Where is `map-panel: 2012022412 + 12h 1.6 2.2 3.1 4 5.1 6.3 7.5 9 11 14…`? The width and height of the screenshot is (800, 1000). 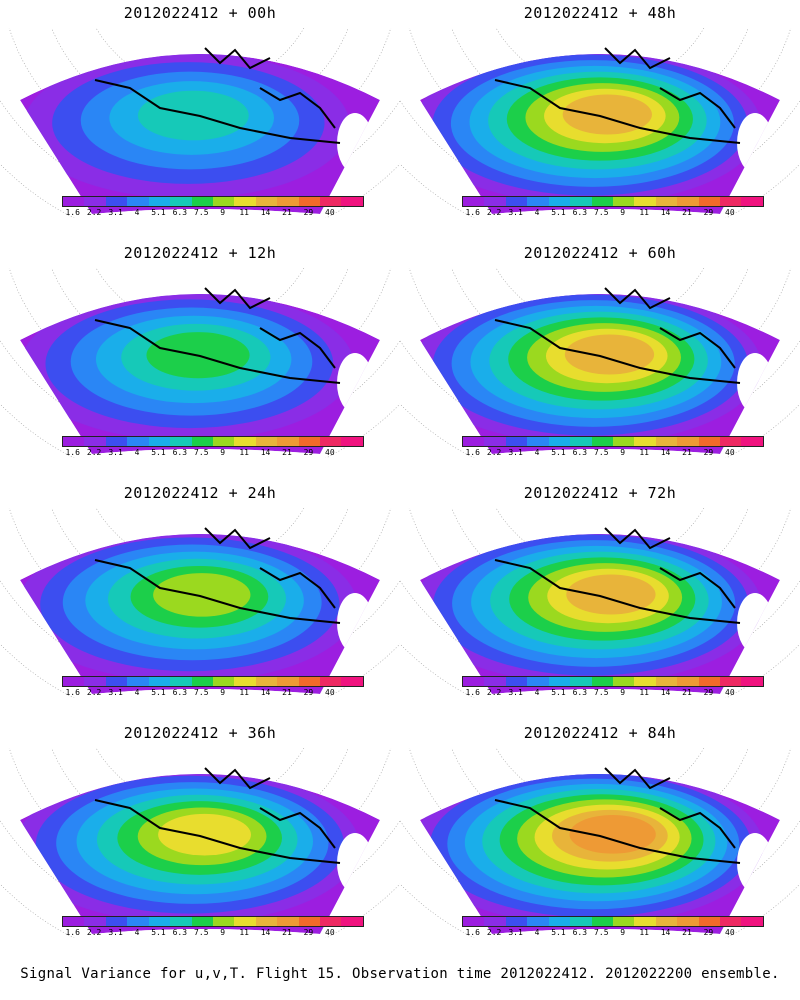
map-panel: 2012022412 + 12h 1.6 2.2 3.1 4 5.1 6.3 7.5 9 11 14… is located at coordinates (200, 360).